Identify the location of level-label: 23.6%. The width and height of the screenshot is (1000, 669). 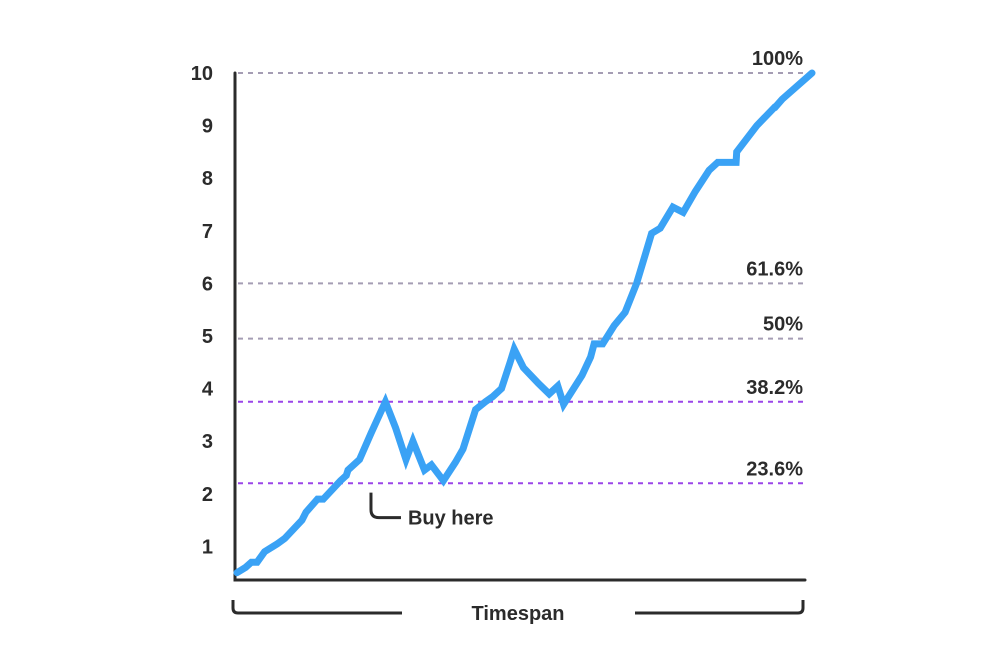
(774, 469).